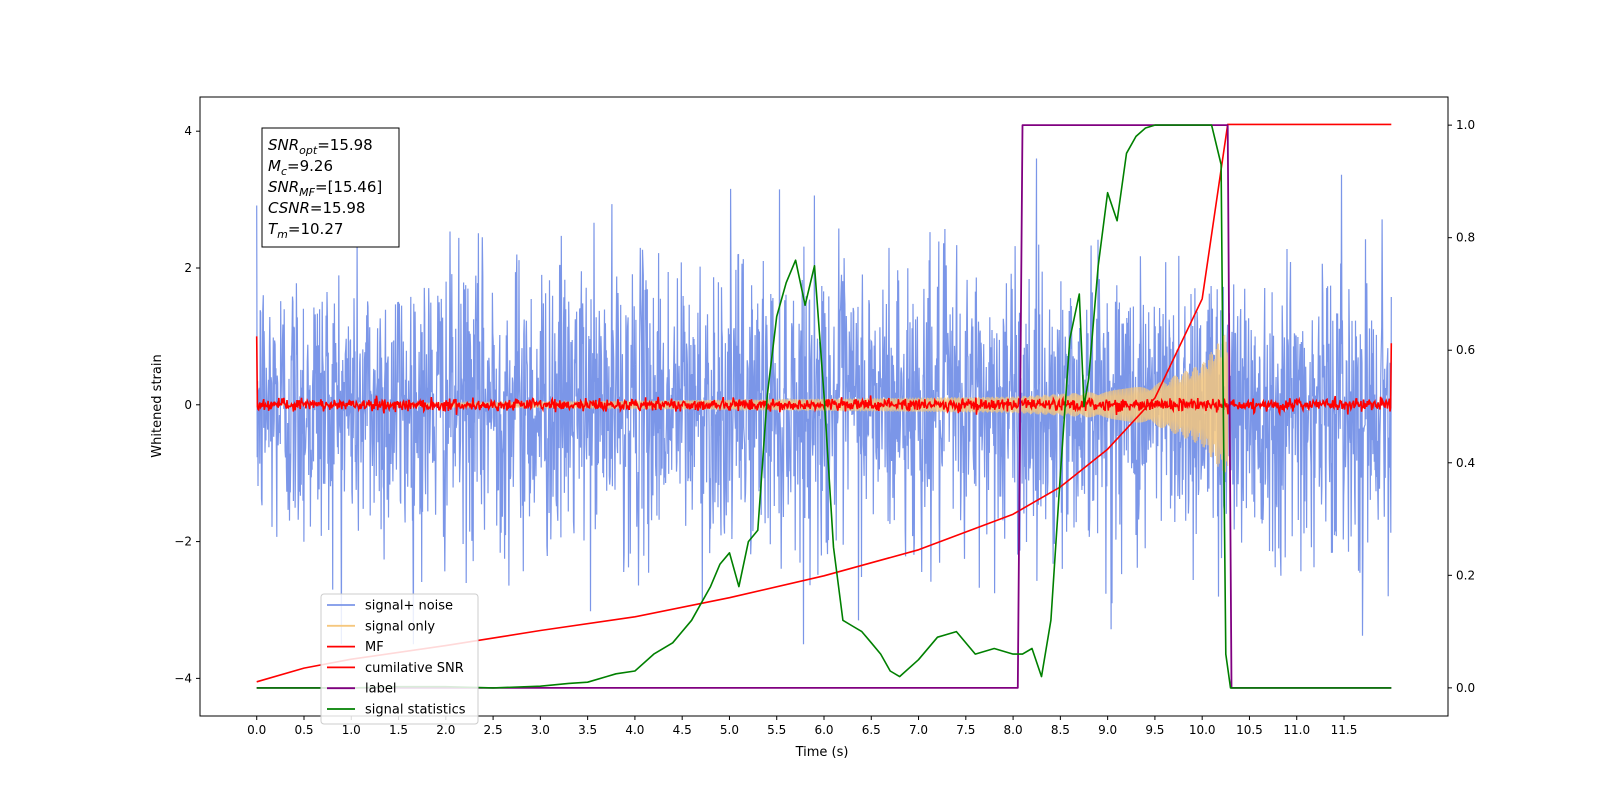  I want to click on y-left-tick-label: −4, so click(183, 678).